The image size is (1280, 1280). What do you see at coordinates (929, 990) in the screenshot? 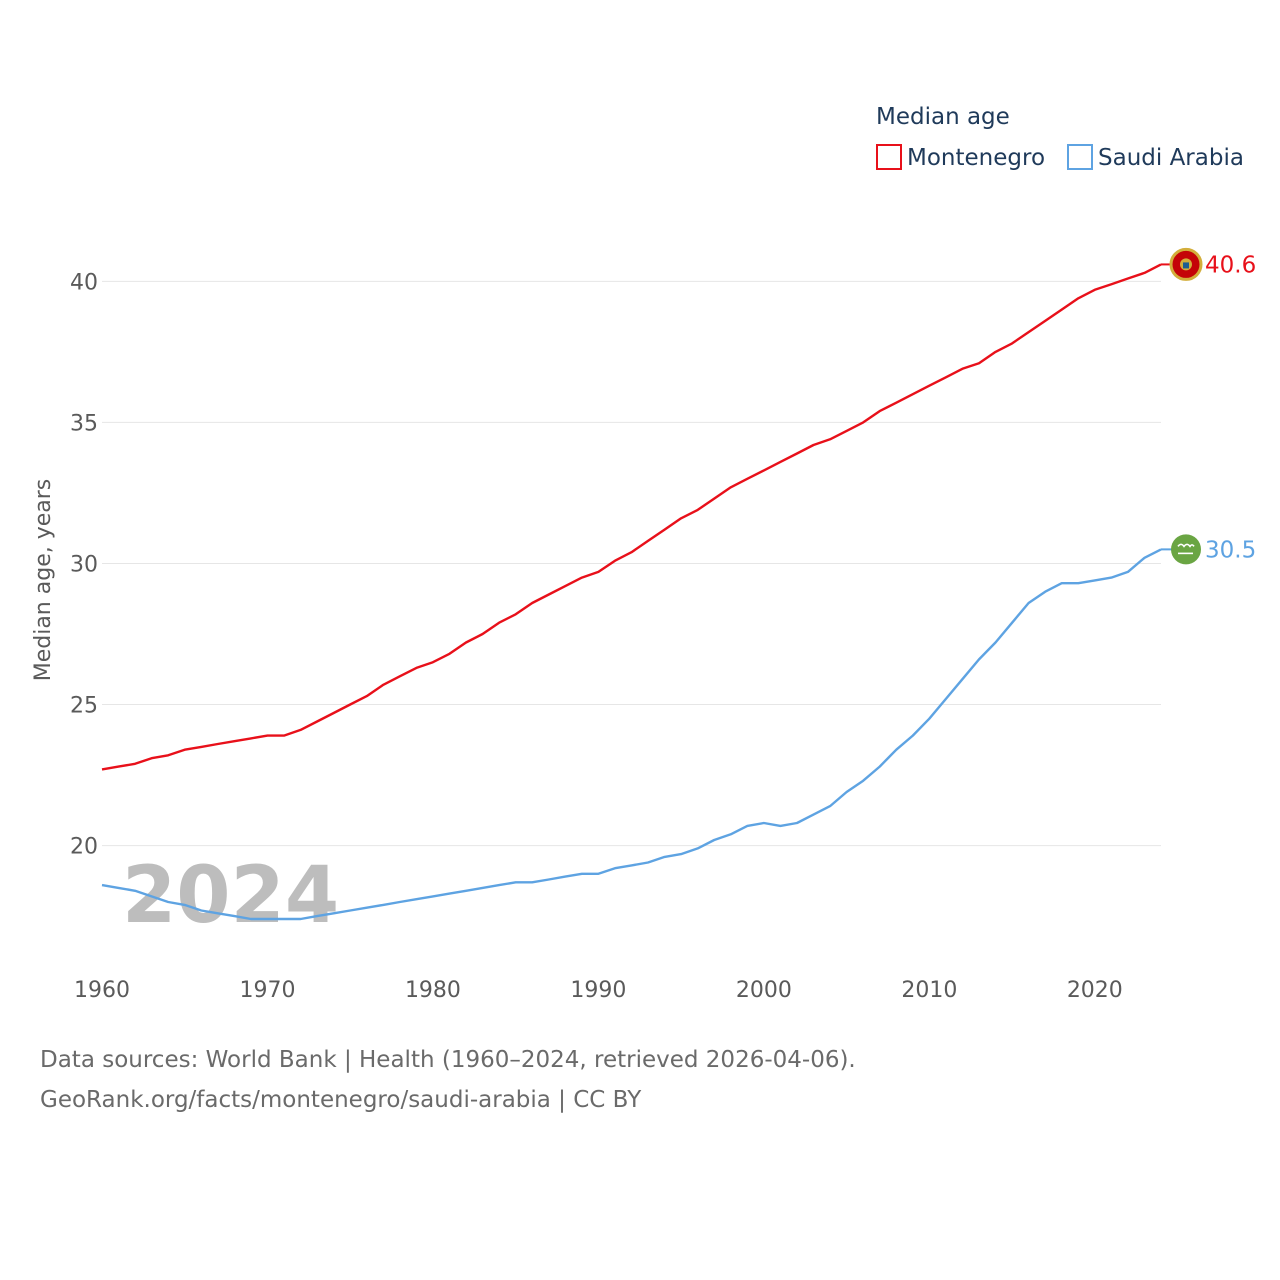
I see `x-tick-label-2010: 2010` at bounding box center [929, 990].